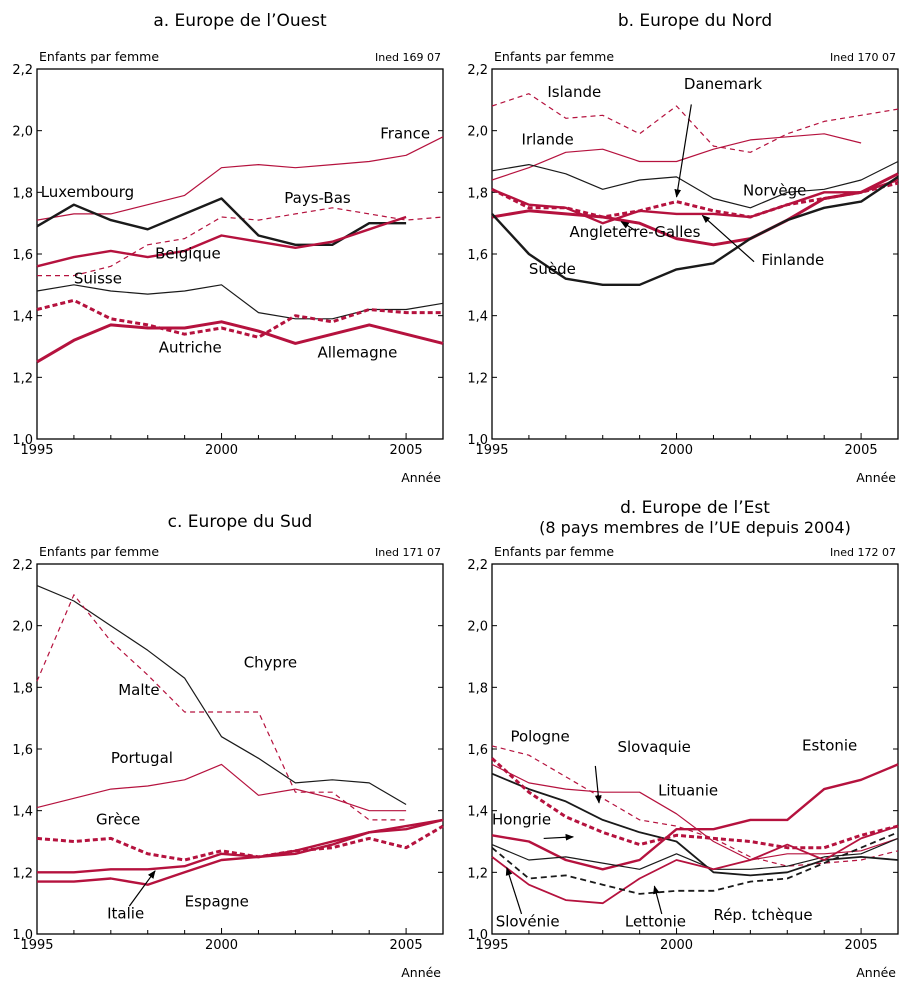 This screenshot has width=899, height=983. Describe the element at coordinates (190, 348) in the screenshot. I see `series-label-autriche: Autriche` at that location.